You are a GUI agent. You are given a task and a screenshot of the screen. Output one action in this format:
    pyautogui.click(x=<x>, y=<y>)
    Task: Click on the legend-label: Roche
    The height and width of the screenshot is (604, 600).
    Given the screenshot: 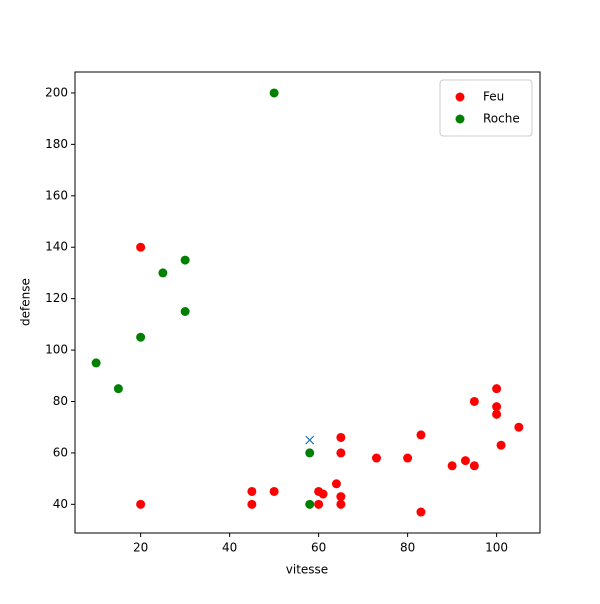 What is the action you would take?
    pyautogui.click(x=501, y=119)
    